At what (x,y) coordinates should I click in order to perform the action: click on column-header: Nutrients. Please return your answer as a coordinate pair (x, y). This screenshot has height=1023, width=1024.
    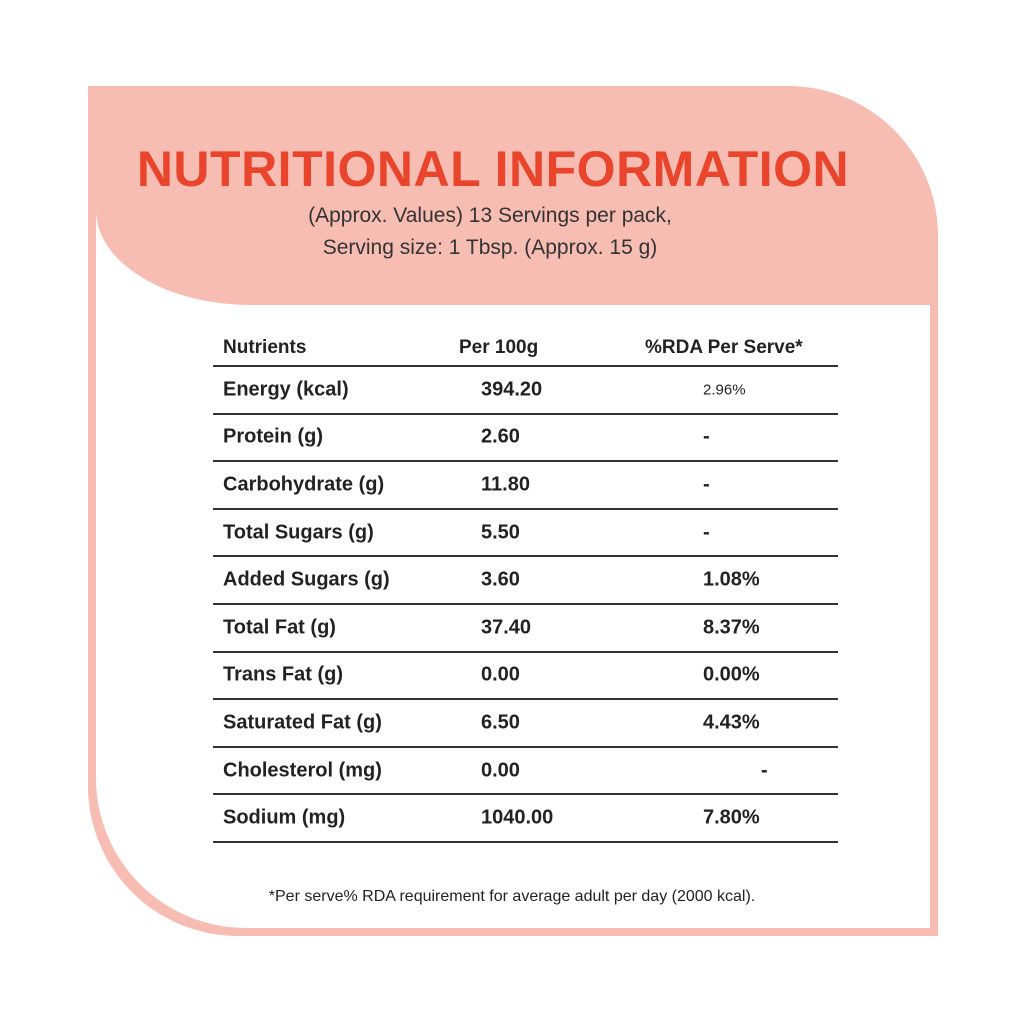
    Looking at the image, I should click on (265, 347).